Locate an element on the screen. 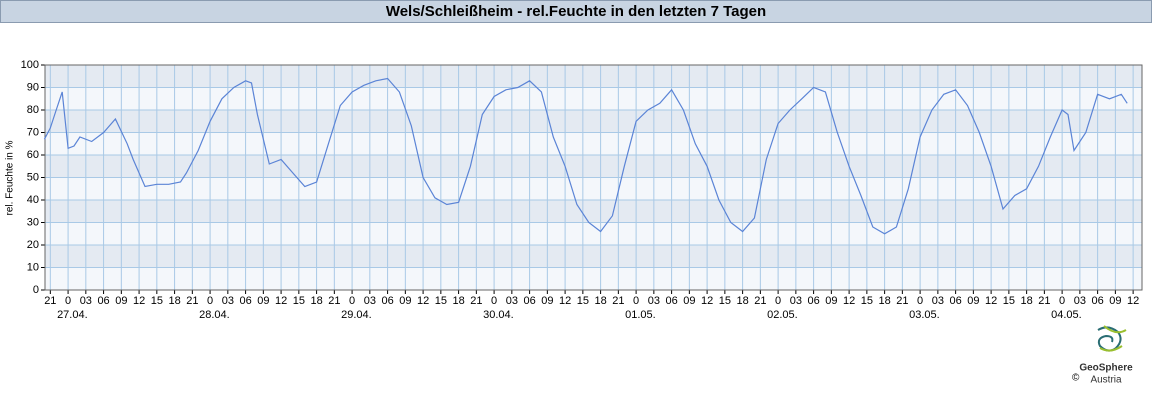 The image size is (1152, 400). date-label: 27.04. is located at coordinates (72, 315).